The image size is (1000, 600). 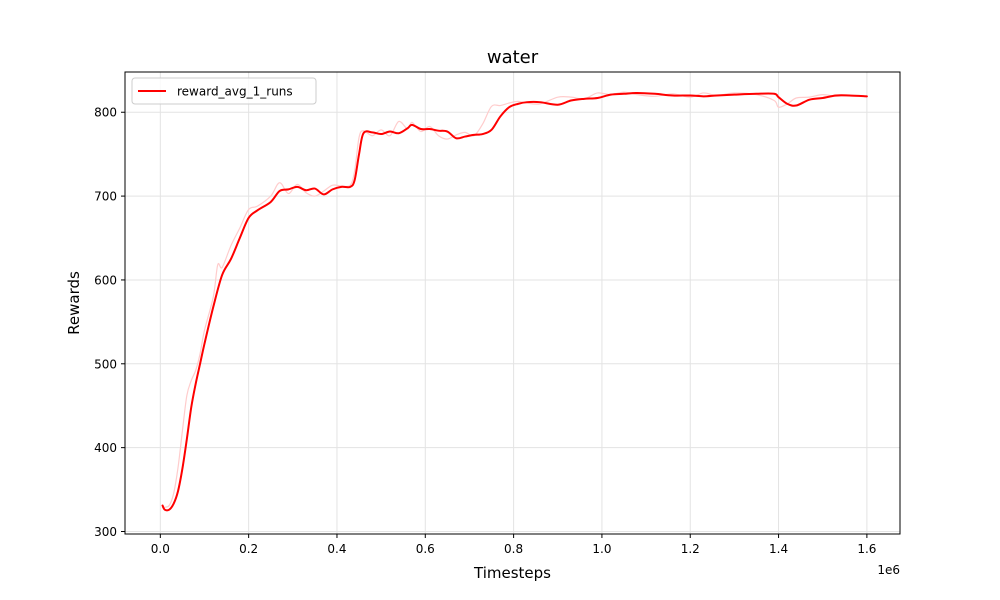 What do you see at coordinates (160, 549) in the screenshot?
I see `x-tick-label: 0.0` at bounding box center [160, 549].